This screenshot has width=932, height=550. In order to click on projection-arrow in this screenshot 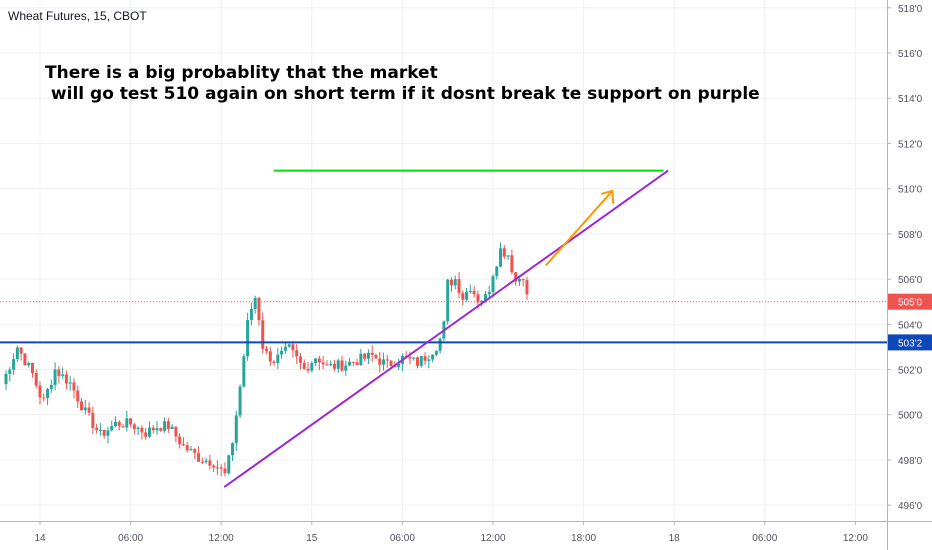, I will do `click(579, 228)`.